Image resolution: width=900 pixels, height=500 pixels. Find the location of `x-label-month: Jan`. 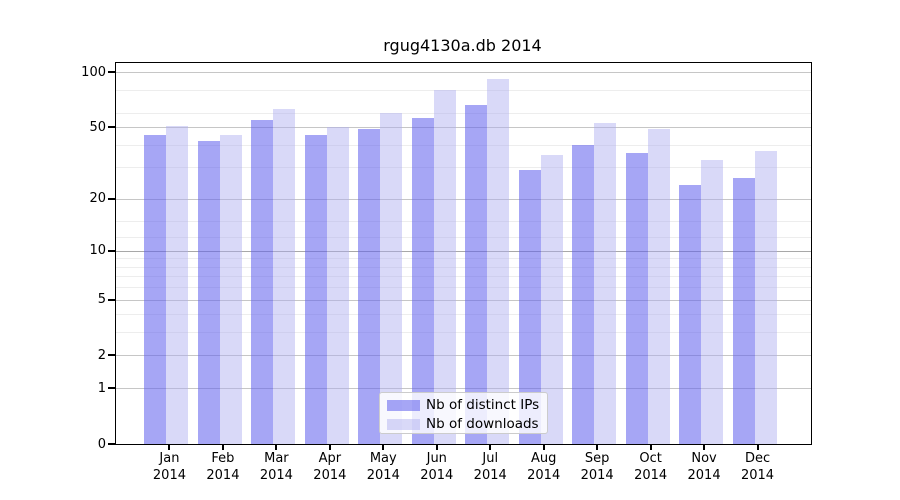

x-label-month: Jan is located at coordinates (169, 458).